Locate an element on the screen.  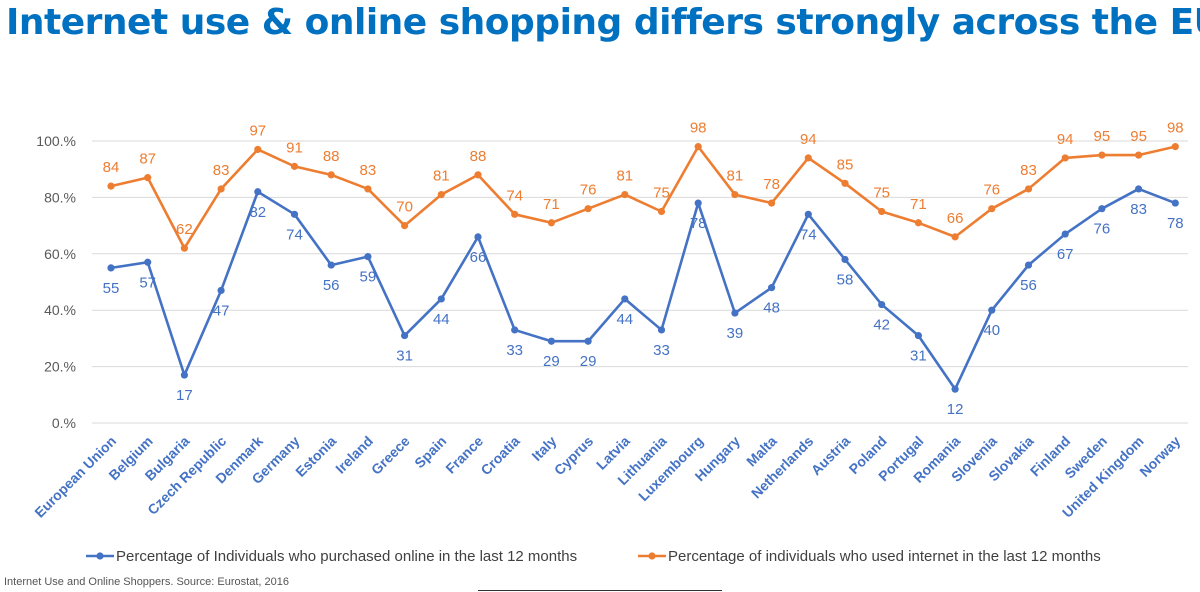
x-category-label: Cyprus is located at coordinates (574, 456).